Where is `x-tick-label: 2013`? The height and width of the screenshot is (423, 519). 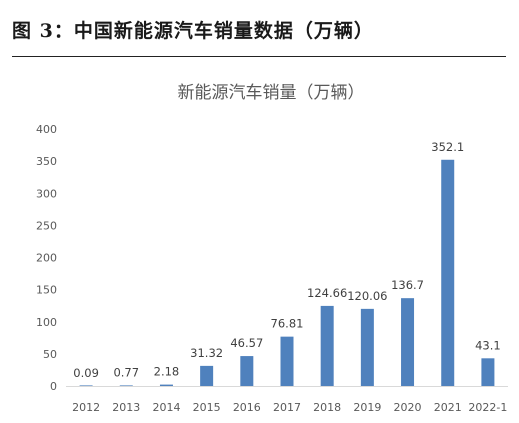 x-tick-label: 2013 is located at coordinates (126, 407).